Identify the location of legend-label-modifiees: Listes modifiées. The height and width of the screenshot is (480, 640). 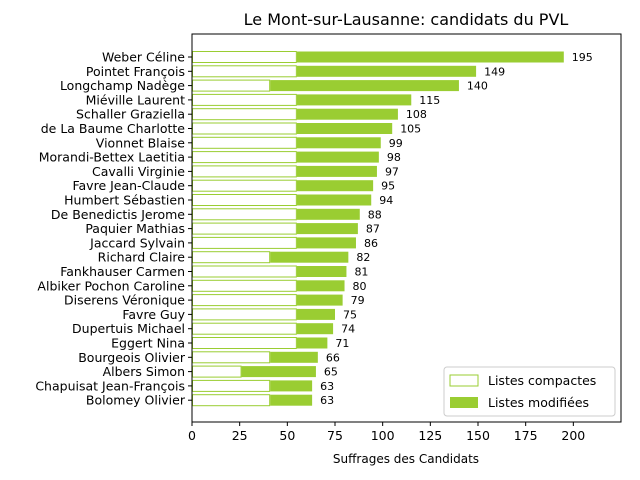
(538, 402).